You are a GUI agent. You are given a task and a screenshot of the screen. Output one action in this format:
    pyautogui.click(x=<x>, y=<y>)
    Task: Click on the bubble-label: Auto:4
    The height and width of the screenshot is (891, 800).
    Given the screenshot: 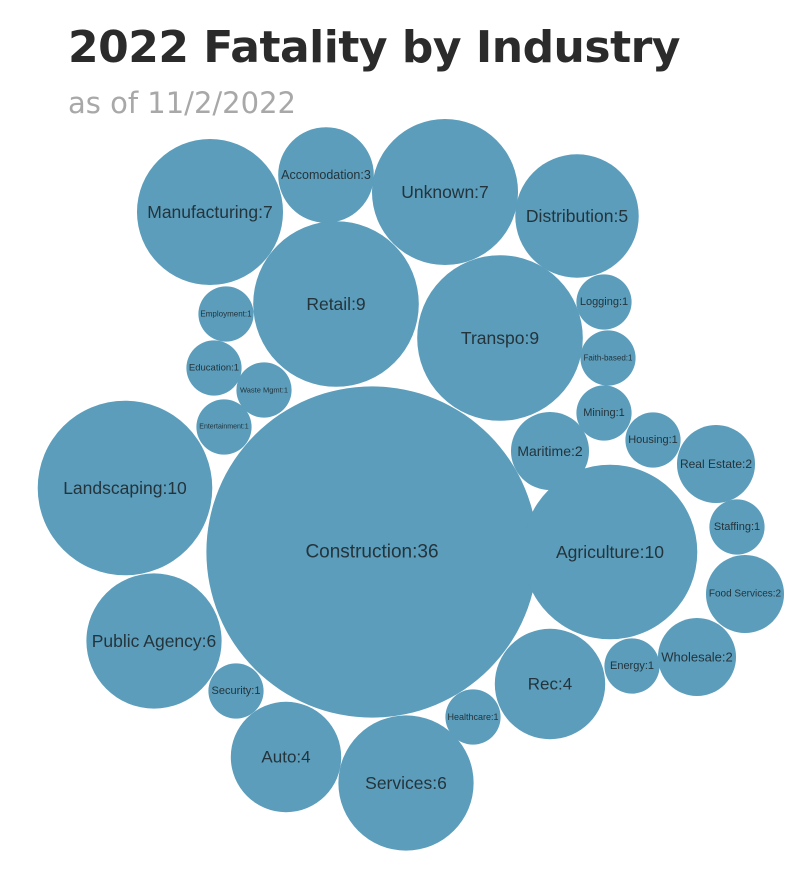 What is the action you would take?
    pyautogui.click(x=285, y=757)
    